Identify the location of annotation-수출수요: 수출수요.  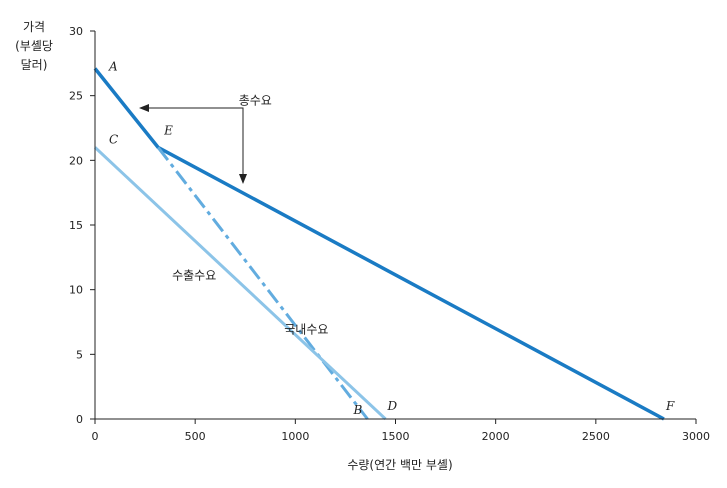
(194, 275).